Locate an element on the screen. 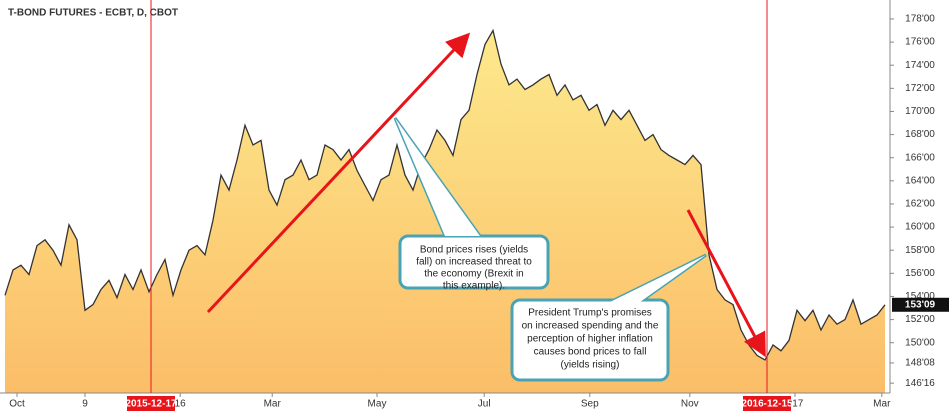 Image resolution: width=949 pixels, height=412 pixels. x-tick-label: 16 is located at coordinates (181, 404).